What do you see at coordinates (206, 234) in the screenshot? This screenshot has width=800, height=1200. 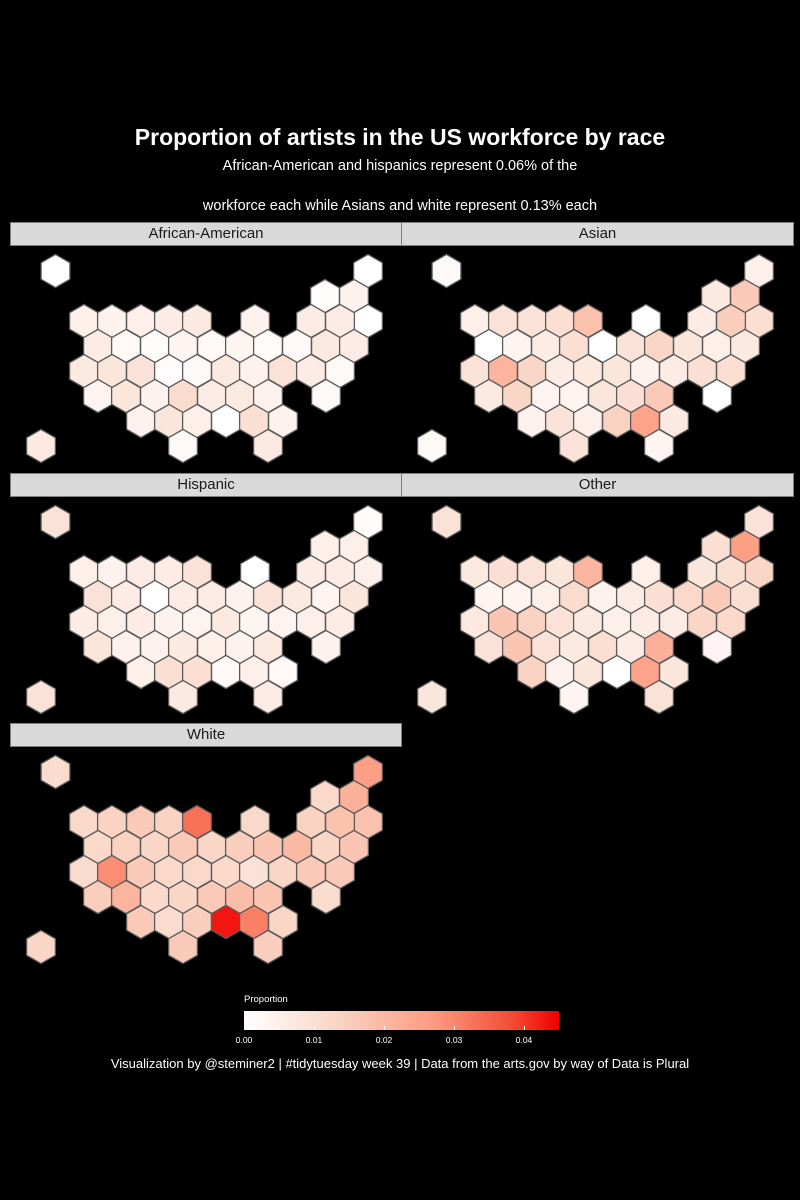 I see `facet-strip-african-american: African-American` at bounding box center [206, 234].